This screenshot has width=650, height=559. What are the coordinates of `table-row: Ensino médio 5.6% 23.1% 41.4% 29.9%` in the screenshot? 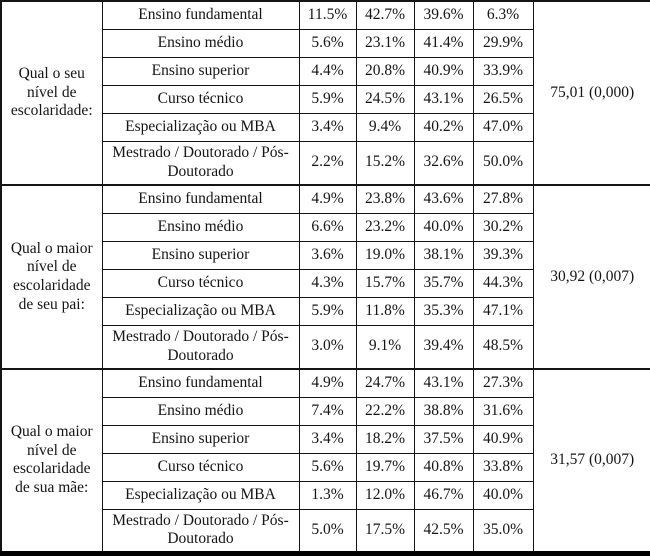 It's located at (325, 43).